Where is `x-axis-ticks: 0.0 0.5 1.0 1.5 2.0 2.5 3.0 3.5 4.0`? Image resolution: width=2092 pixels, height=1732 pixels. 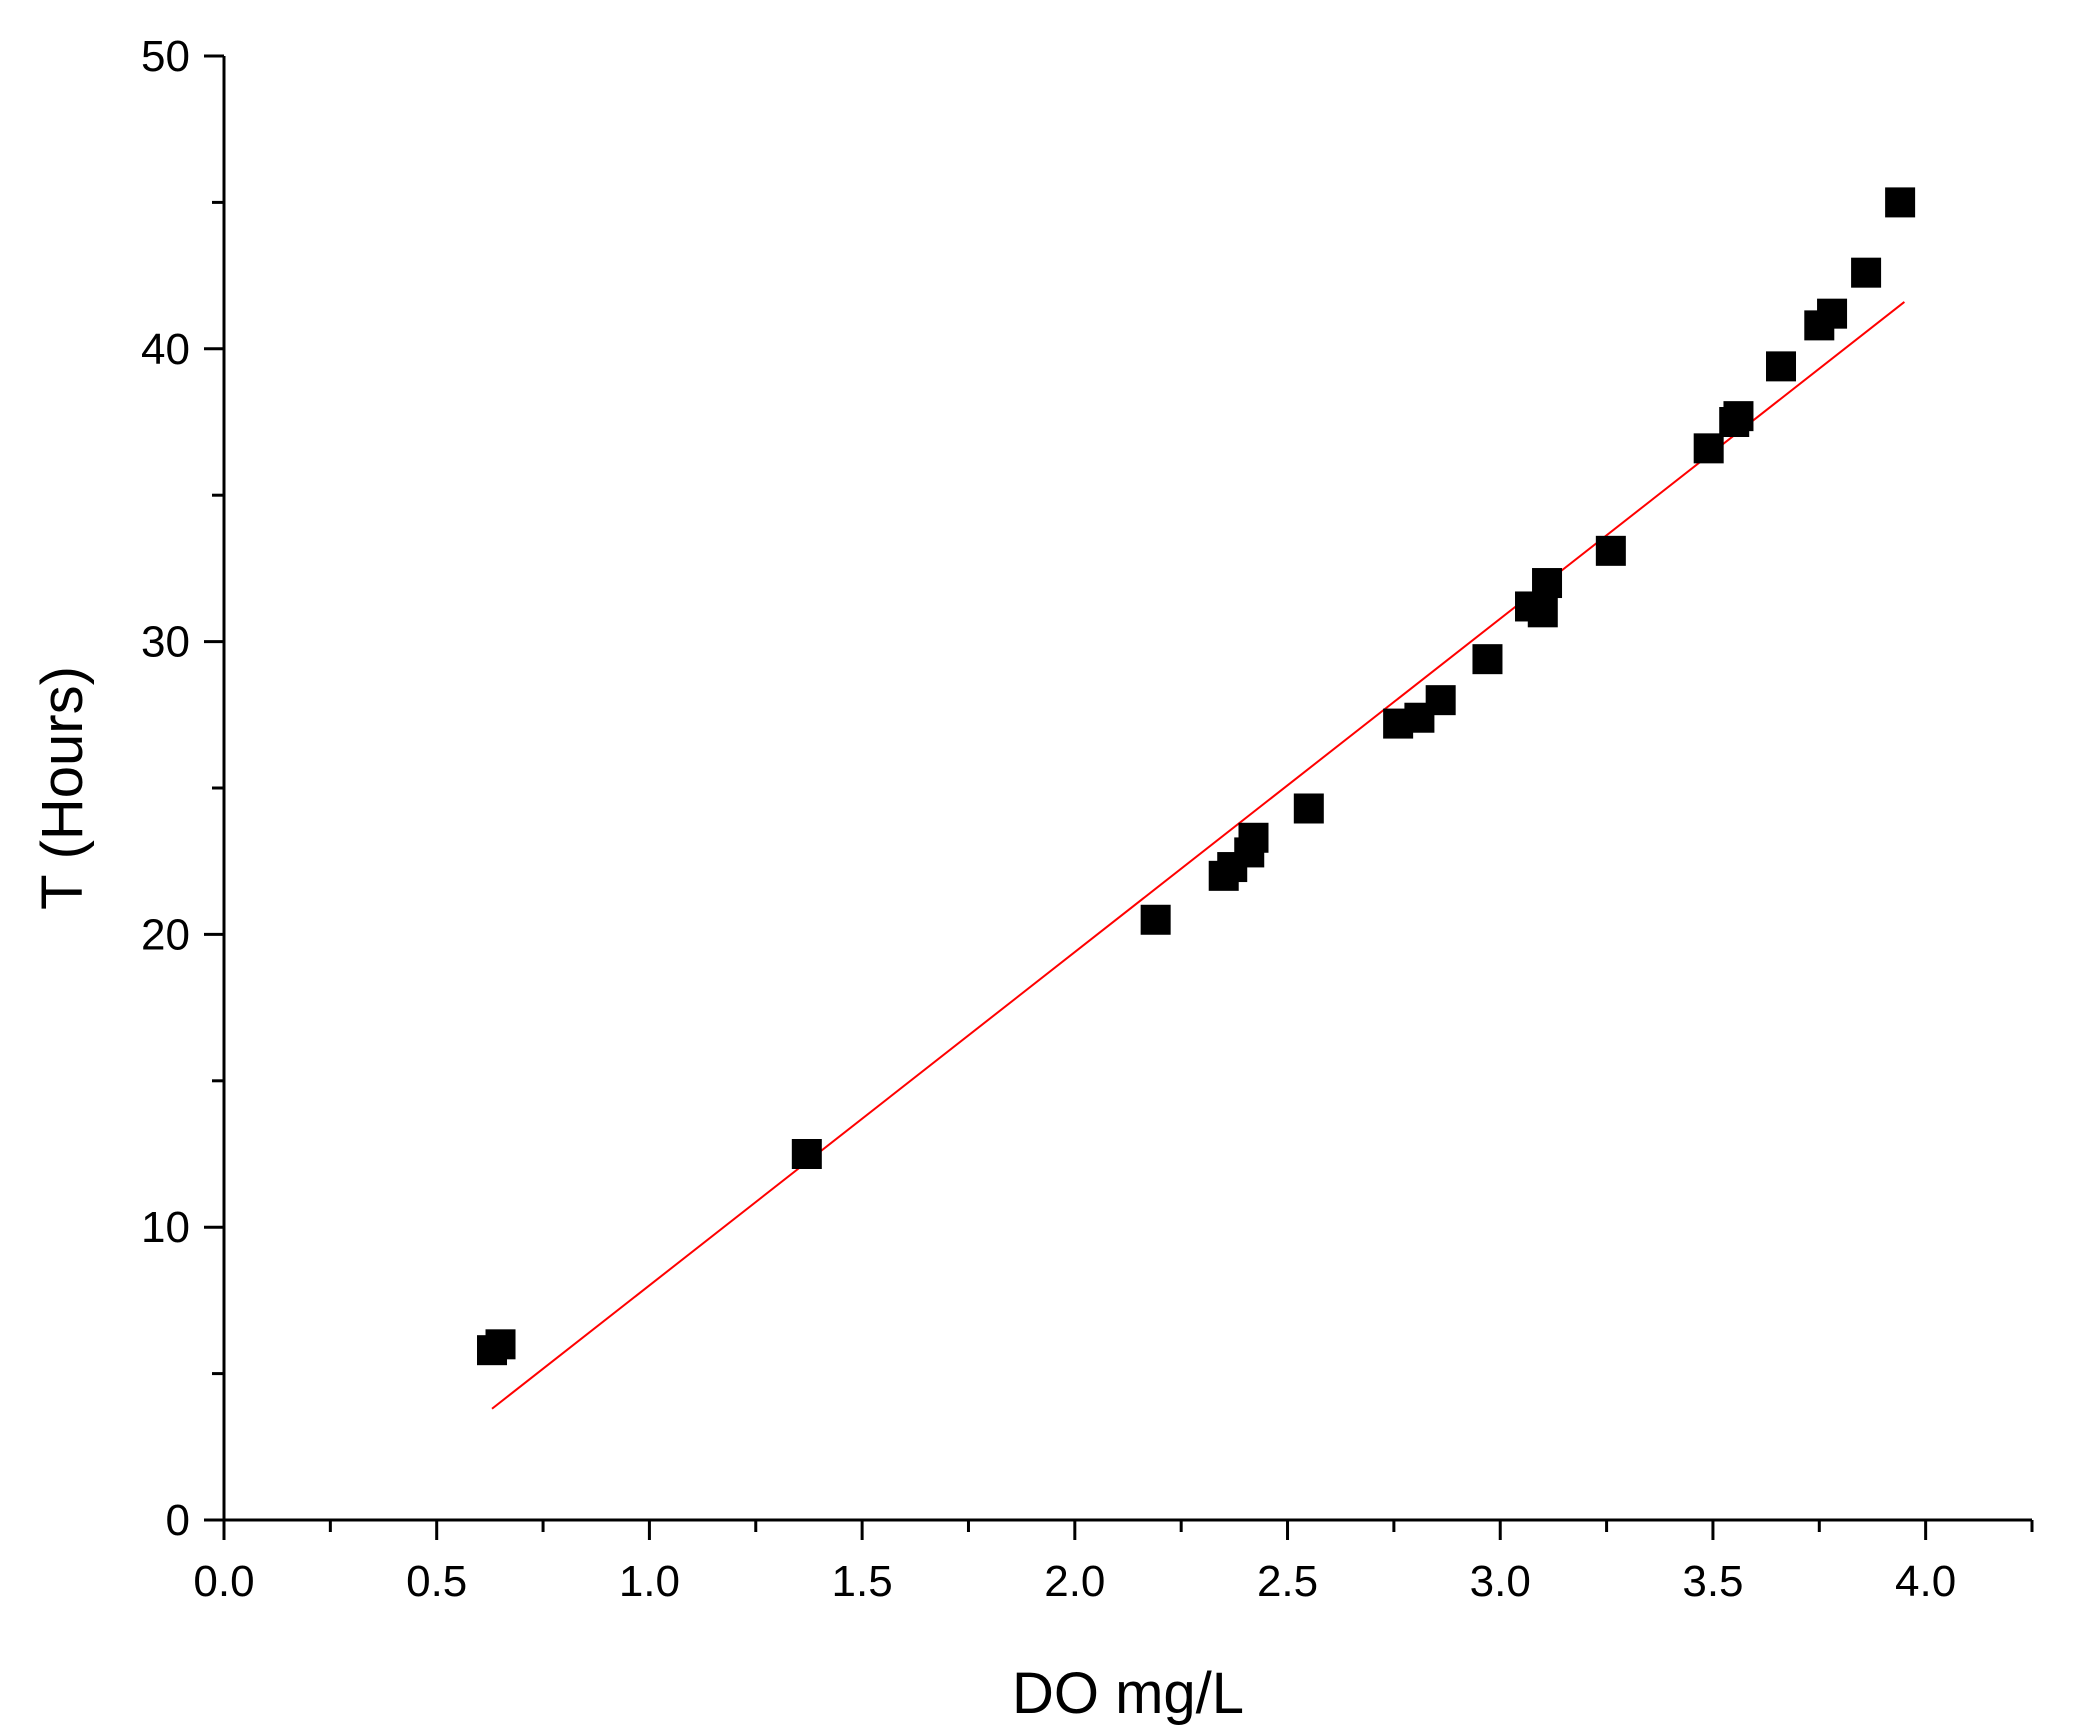
x-axis-ticks: 0.0 0.5 1.0 1.5 2.0 2.5 3.0 3.5 4.0 is located at coordinates (1113, 1563).